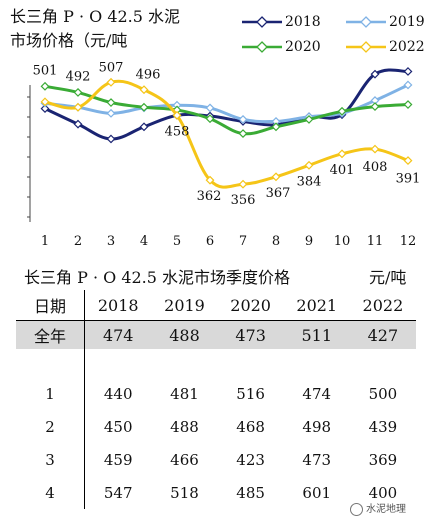 The width and height of the screenshot is (433, 523). I want to click on table-cell: 4, so click(50, 492).